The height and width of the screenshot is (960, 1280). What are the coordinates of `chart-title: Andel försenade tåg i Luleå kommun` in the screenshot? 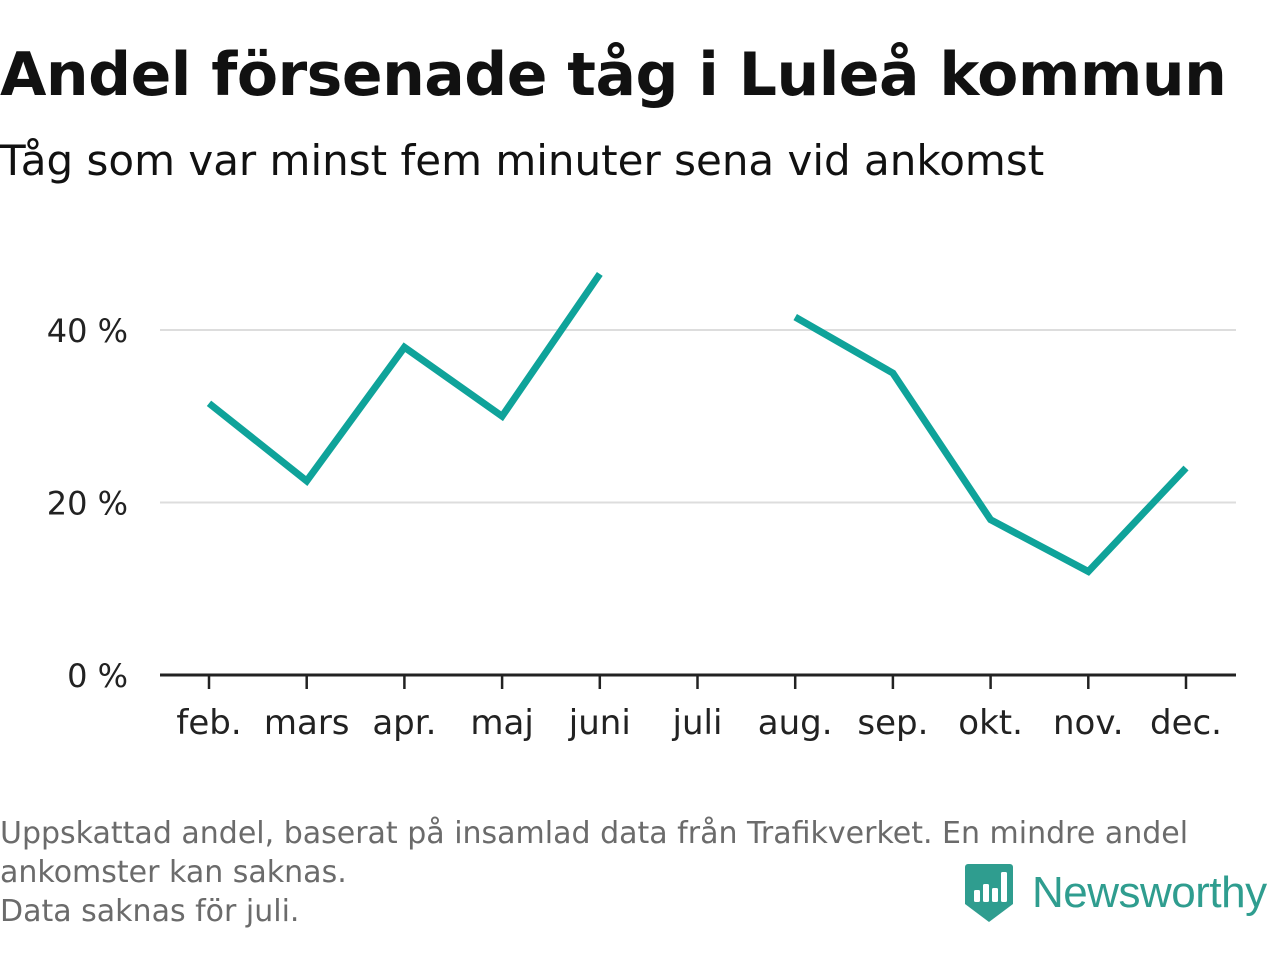 It's located at (613, 75).